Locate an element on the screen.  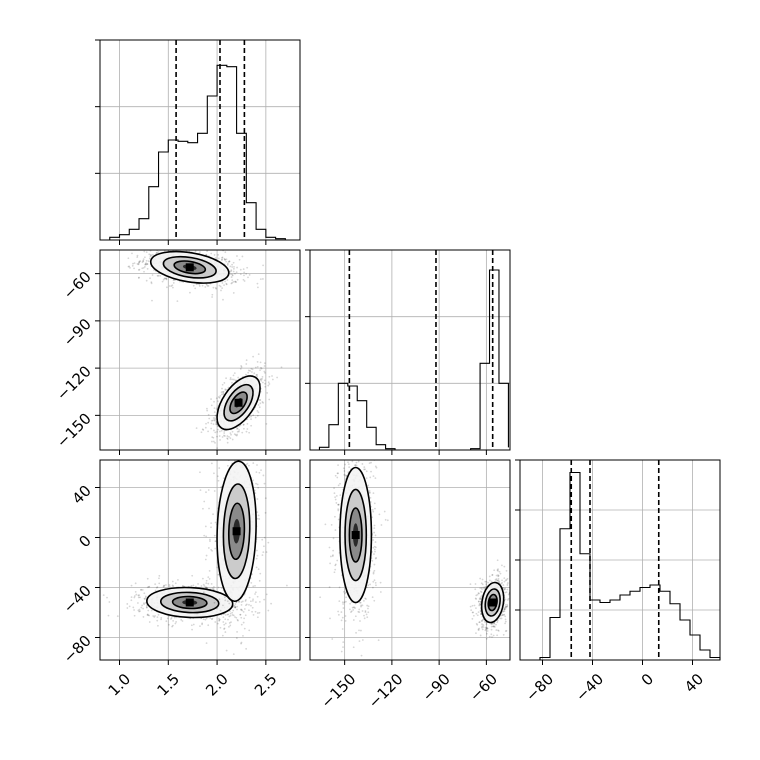
density-peak is located at coordinates (189, 267).